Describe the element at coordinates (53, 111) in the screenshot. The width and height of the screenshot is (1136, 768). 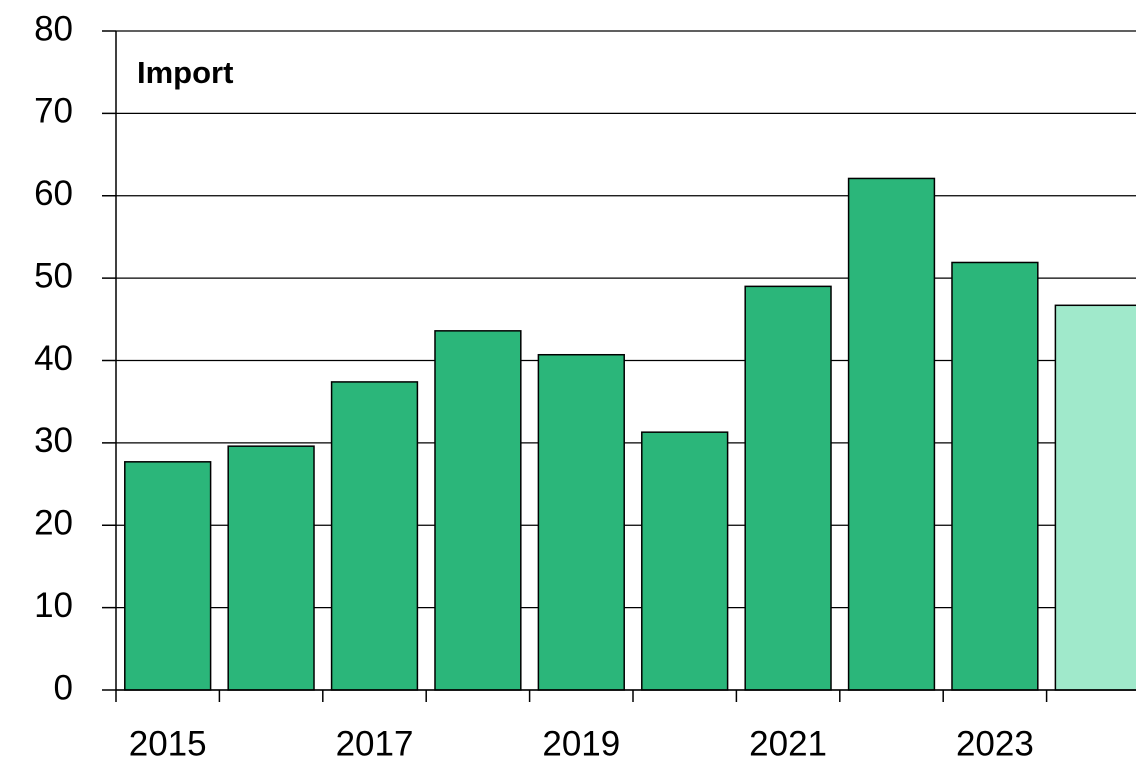
I see `y-tick-label: 70` at that location.